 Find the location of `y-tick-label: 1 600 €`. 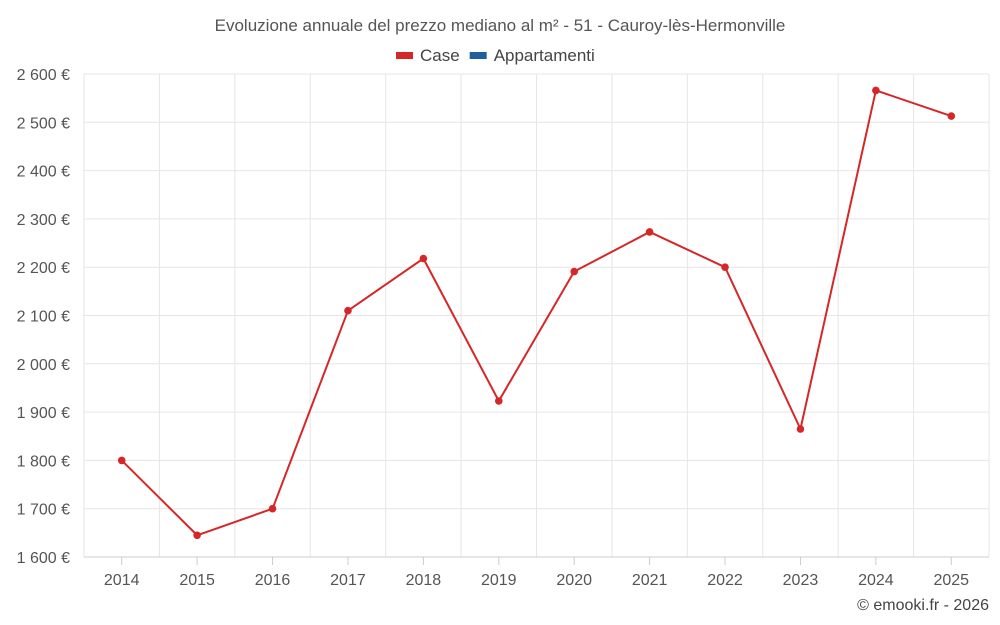

y-tick-label: 1 600 € is located at coordinates (43, 558).